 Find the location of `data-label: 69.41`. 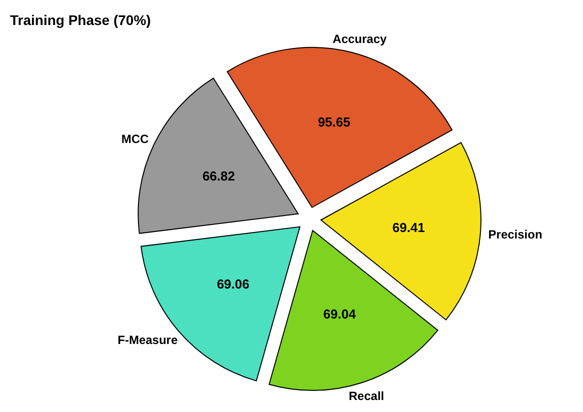

data-label: 69.41 is located at coordinates (408, 227).